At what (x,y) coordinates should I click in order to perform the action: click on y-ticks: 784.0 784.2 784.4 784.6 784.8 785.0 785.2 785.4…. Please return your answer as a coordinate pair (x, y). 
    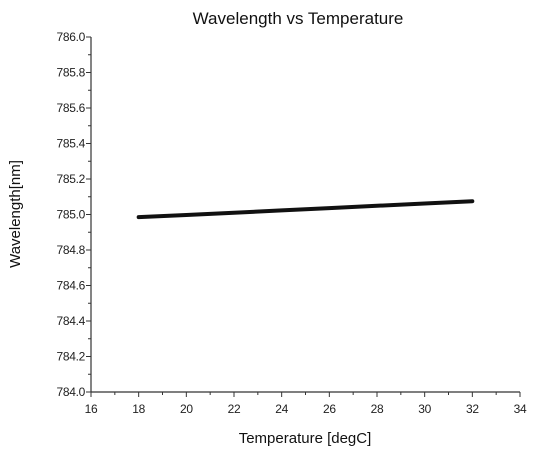
    Looking at the image, I should click on (73, 214).